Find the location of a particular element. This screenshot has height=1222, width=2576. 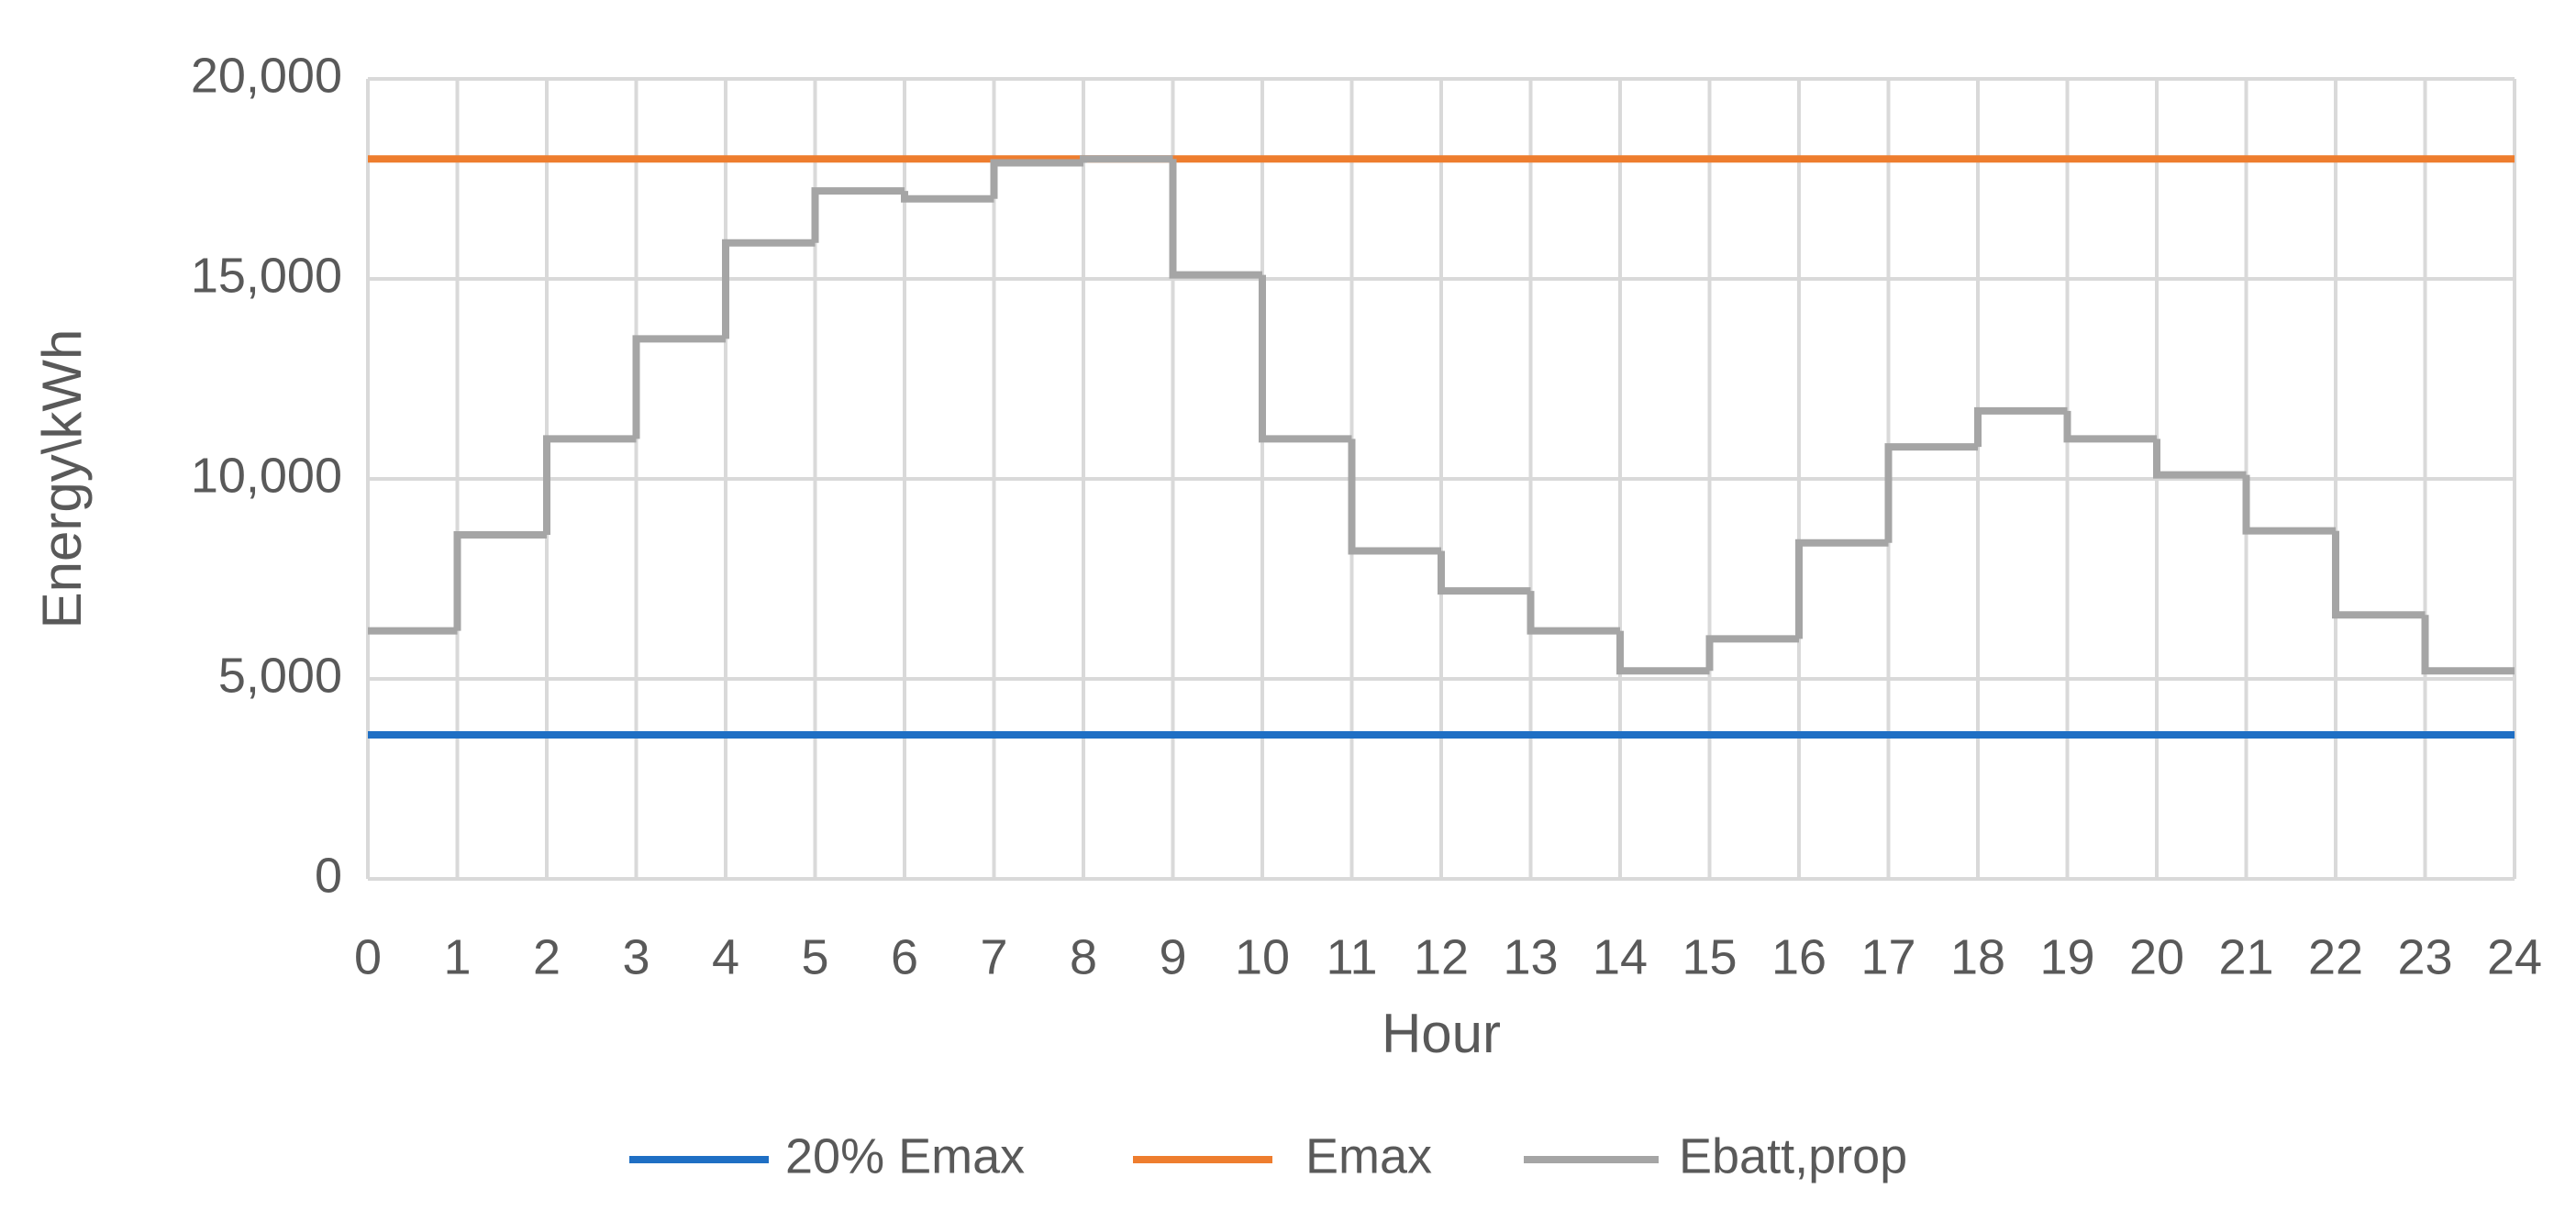

x-tick-label: 3 is located at coordinates (636, 956).